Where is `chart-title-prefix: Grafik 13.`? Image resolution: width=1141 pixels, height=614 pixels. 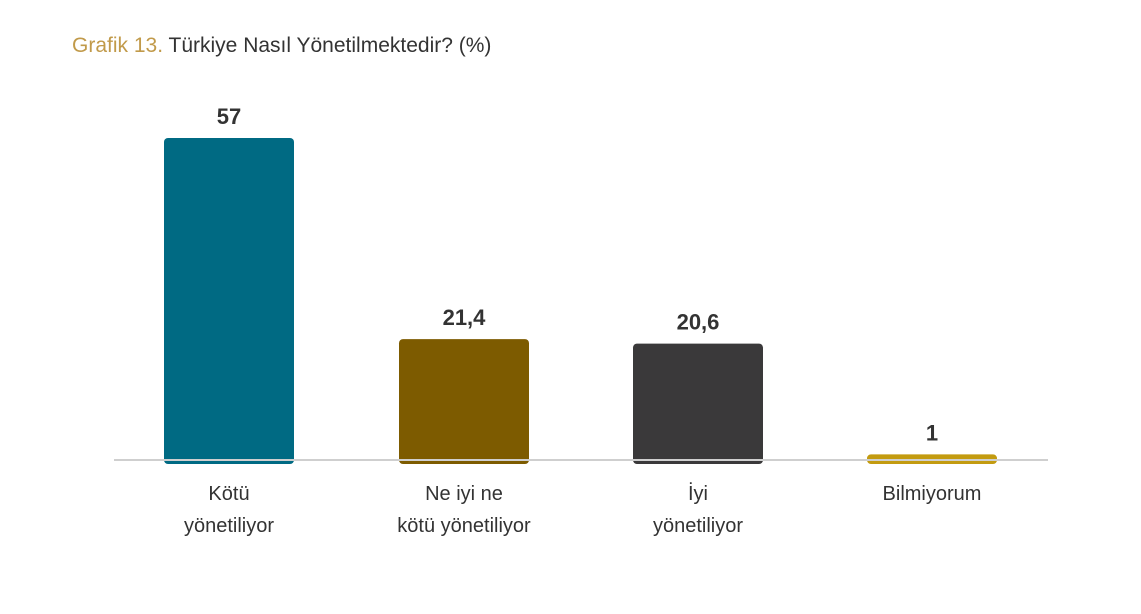
chart-title-prefix: Grafik 13. is located at coordinates (118, 45).